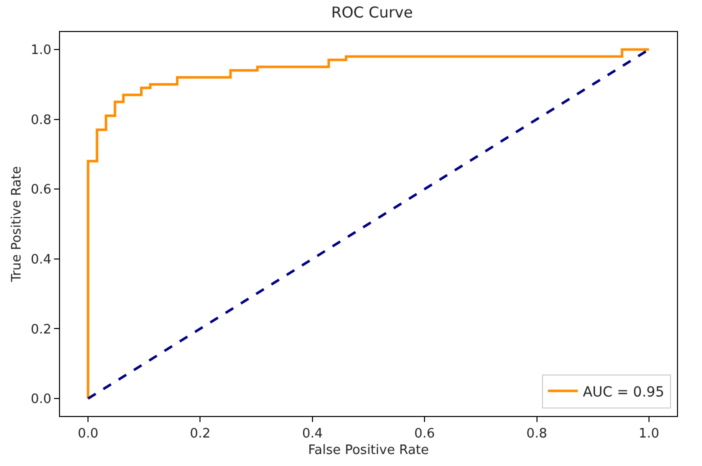  I want to click on y-tick-label: 0.4, so click(41, 260).